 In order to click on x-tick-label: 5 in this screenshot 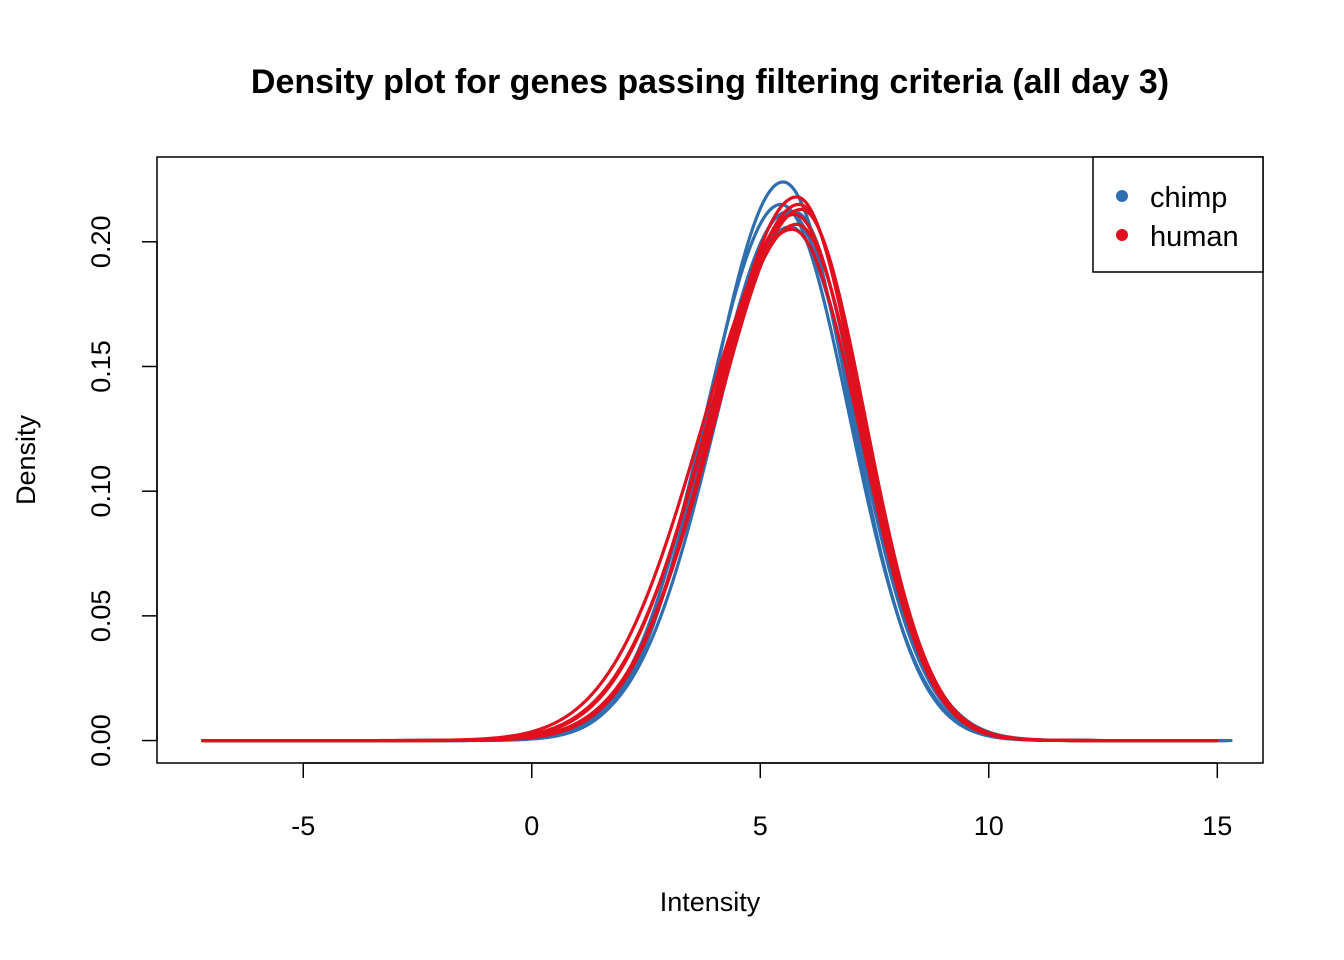, I will do `click(760, 826)`.